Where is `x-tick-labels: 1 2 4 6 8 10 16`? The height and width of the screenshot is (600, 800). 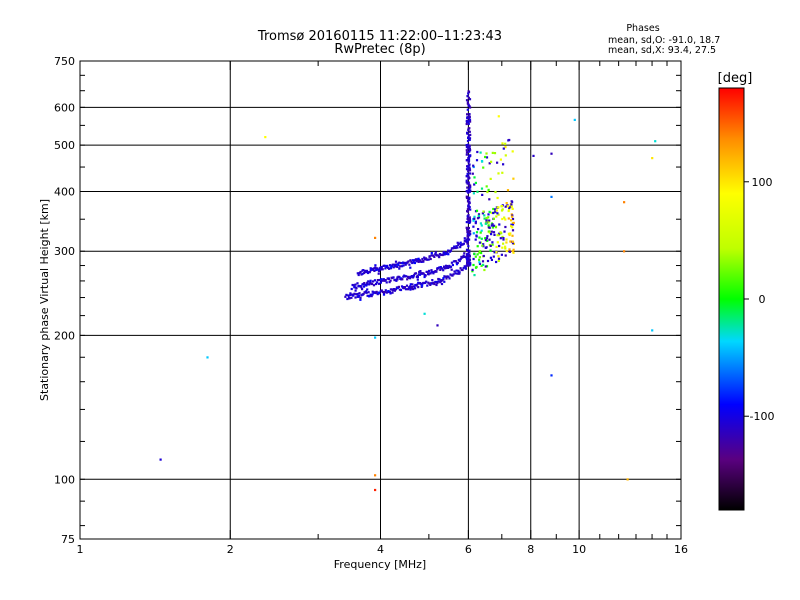
x-tick-labels: 1 2 4 6 8 10 16 is located at coordinates (383, 549).